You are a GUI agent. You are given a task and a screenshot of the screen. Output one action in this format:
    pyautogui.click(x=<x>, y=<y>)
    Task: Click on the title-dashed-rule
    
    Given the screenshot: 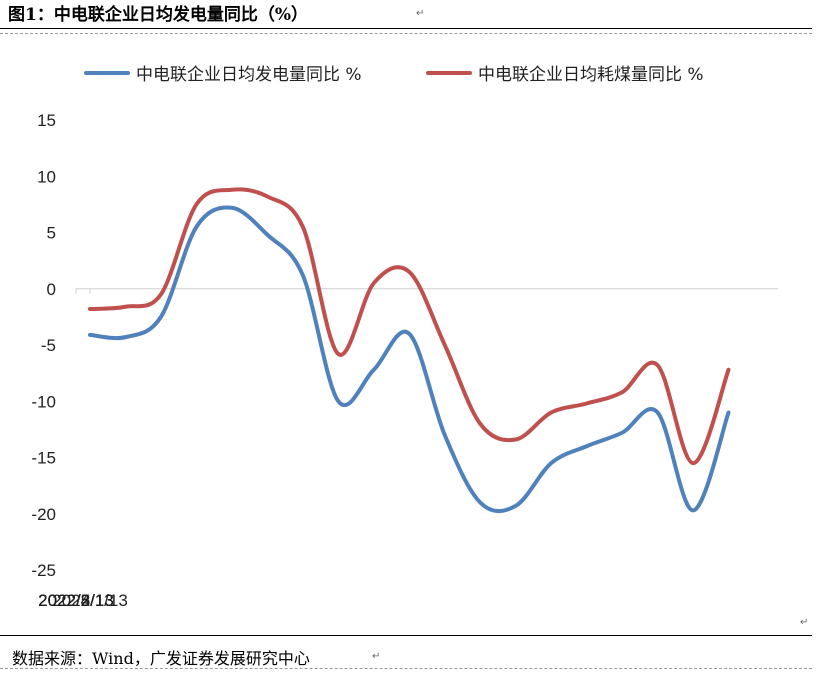 What is the action you would take?
    pyautogui.click(x=406, y=33)
    